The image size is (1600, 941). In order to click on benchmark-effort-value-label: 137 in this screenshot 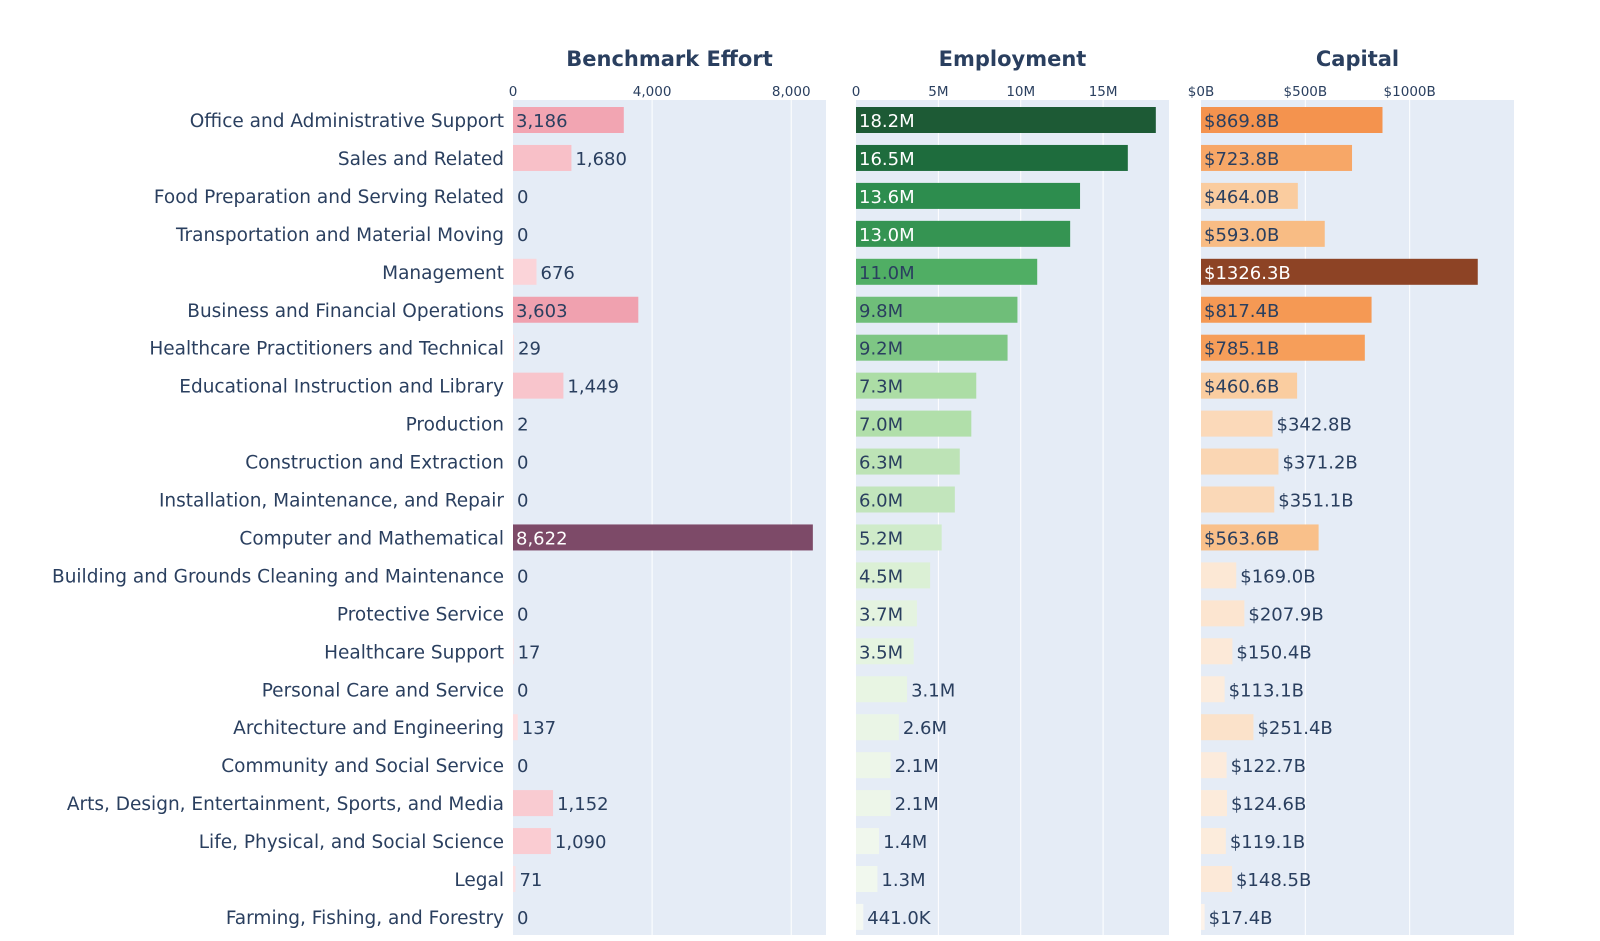, I will do `click(539, 728)`.